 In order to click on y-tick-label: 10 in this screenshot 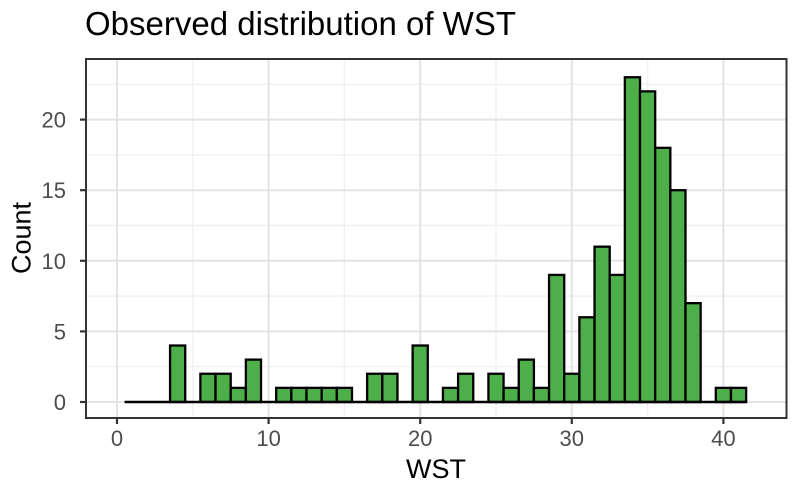, I will do `click(54, 261)`.